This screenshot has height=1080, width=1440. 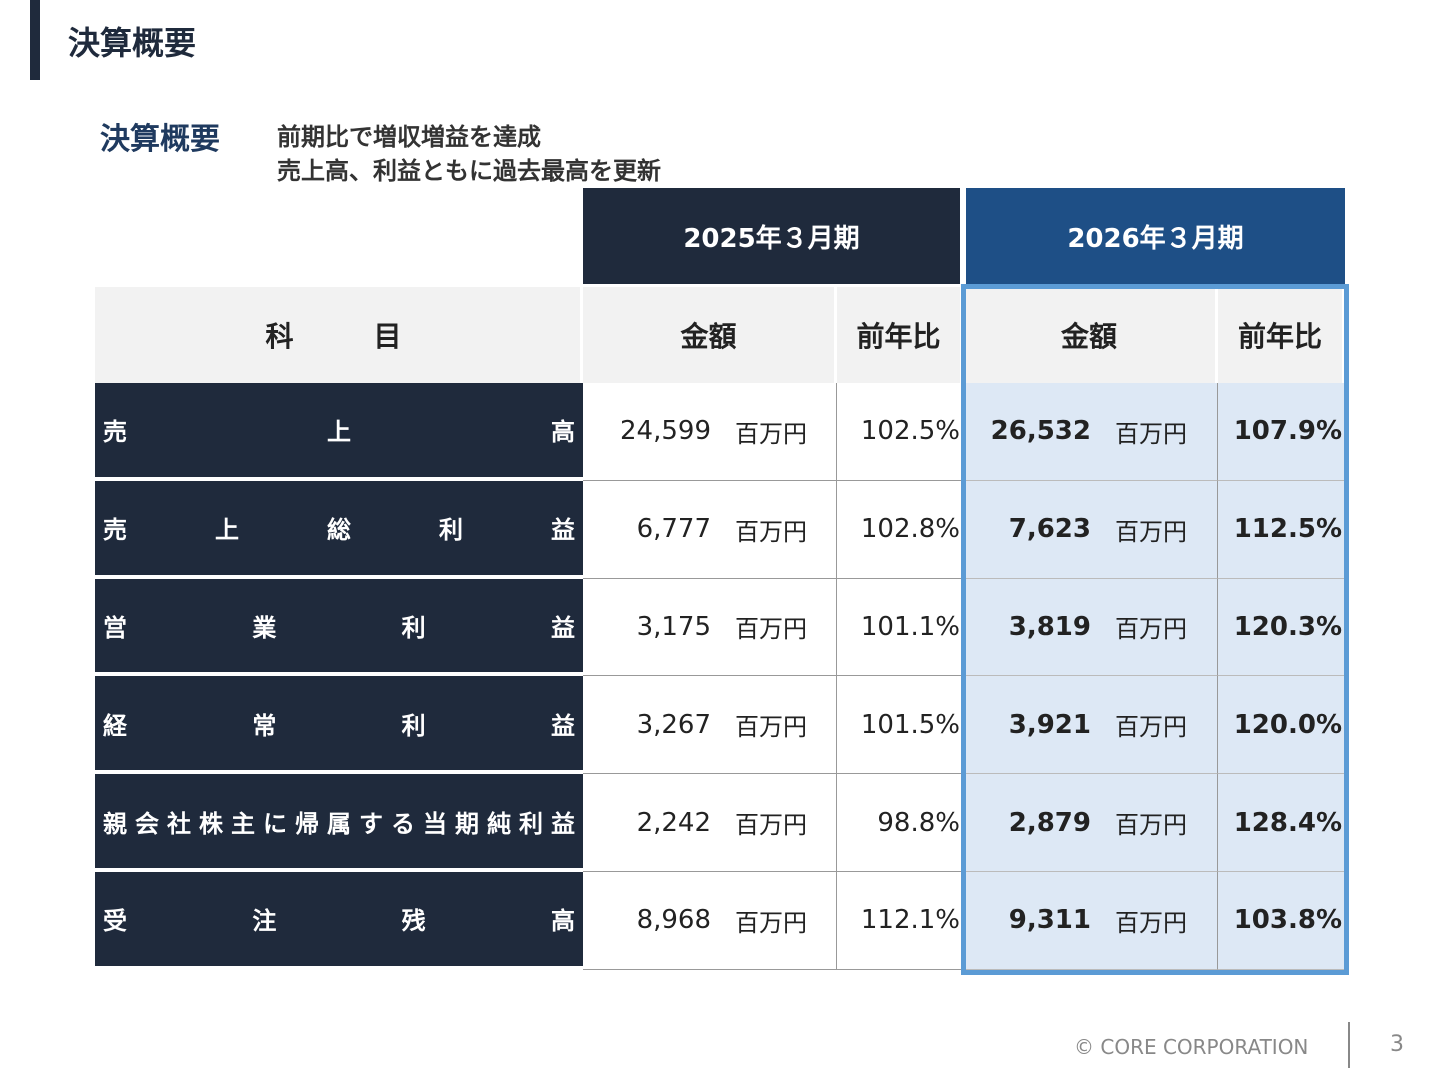 What do you see at coordinates (673, 920) in the screenshot?
I see `amount: 8,968` at bounding box center [673, 920].